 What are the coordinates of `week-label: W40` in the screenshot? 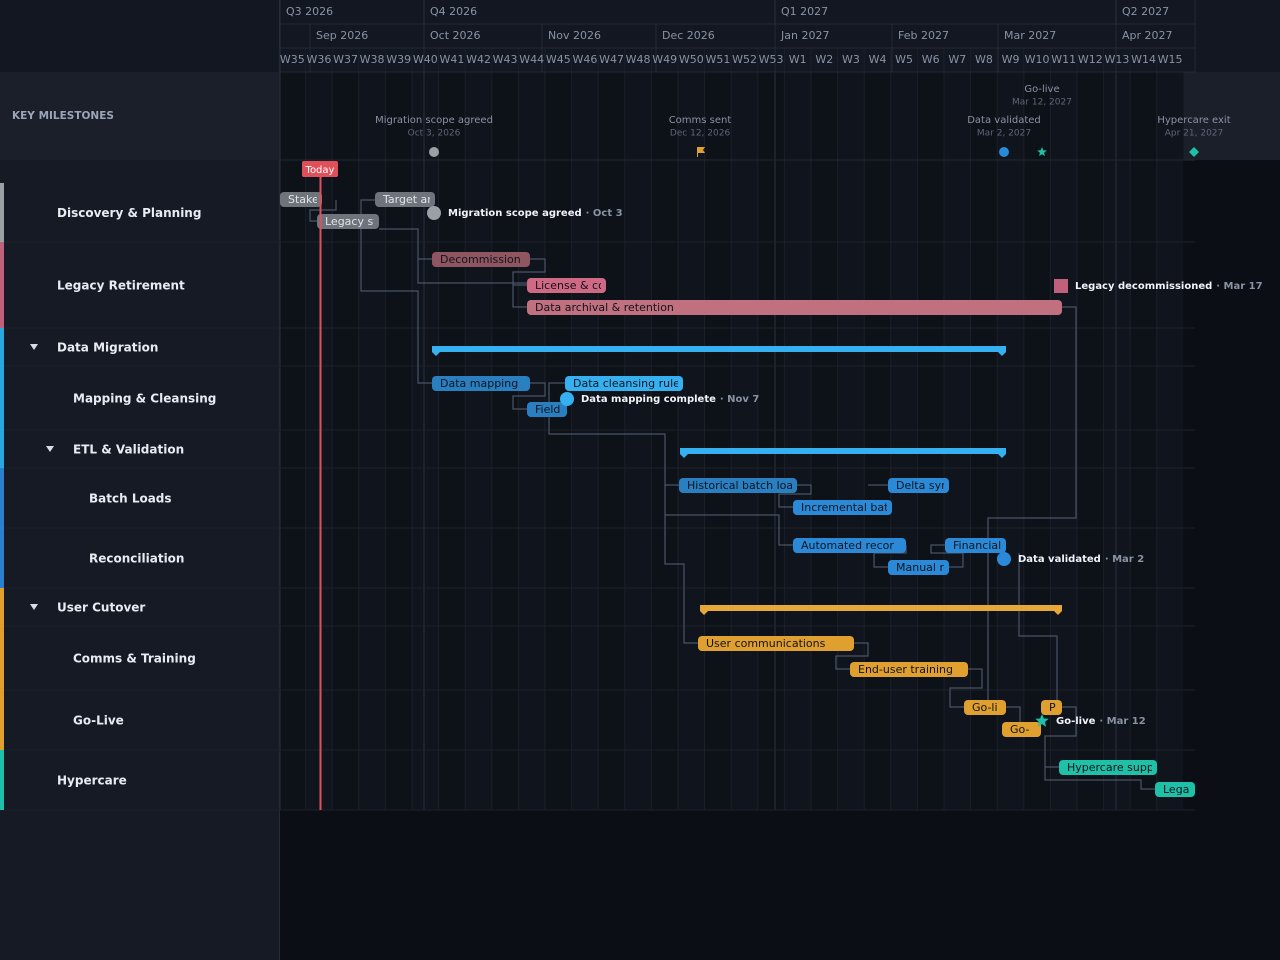 It's located at (425, 59).